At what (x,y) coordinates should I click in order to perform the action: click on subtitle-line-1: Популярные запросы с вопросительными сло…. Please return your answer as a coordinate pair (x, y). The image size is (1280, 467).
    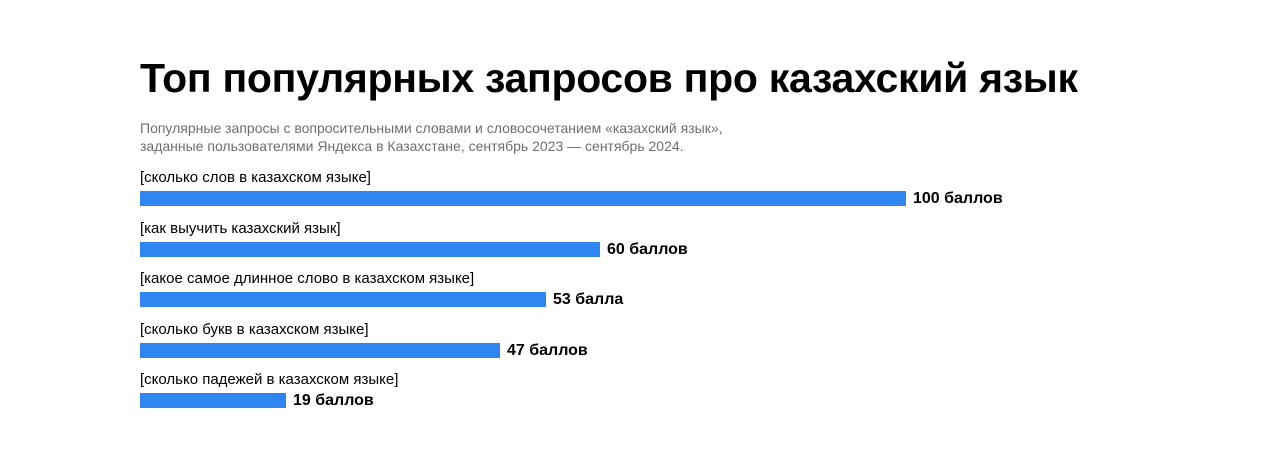
    Looking at the image, I should click on (431, 128).